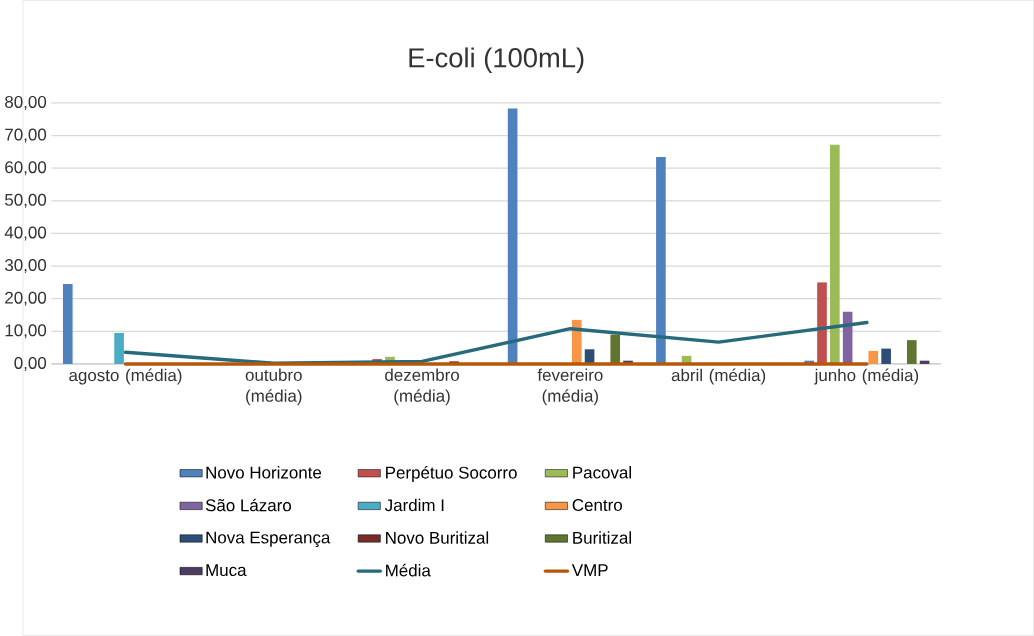 This screenshot has height=636, width=1034. I want to click on y-tick-label: 50,00, so click(26, 200).